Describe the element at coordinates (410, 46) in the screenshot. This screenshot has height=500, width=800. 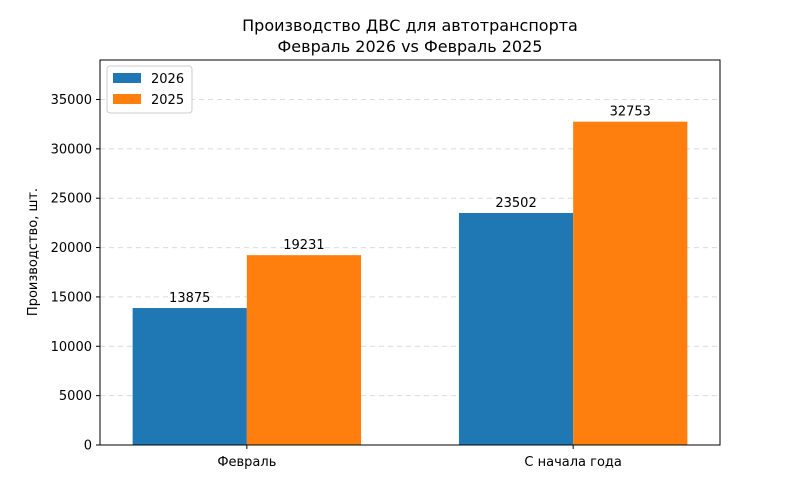
I see `chart-title-line2: Февраль 2026 vs Февраль 2025` at that location.